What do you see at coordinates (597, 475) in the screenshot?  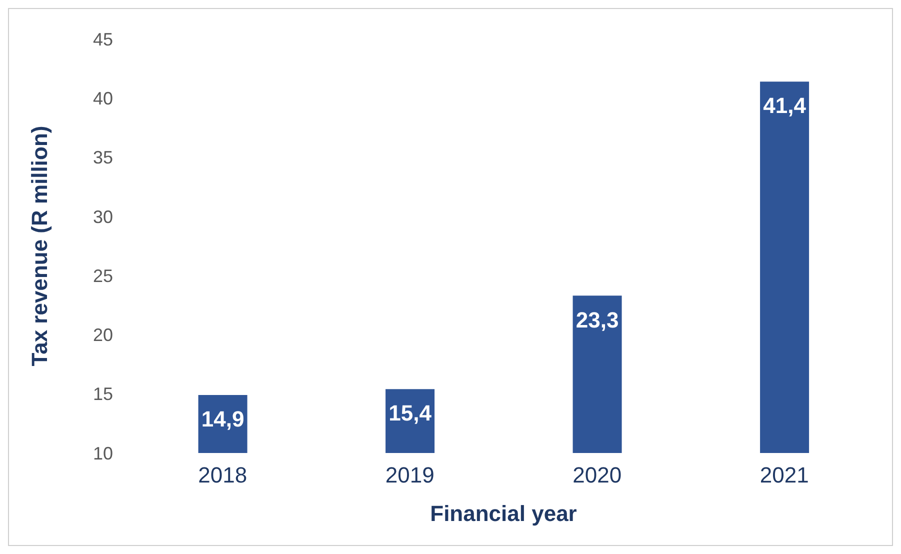 I see `x-tick-label: 2020` at bounding box center [597, 475].